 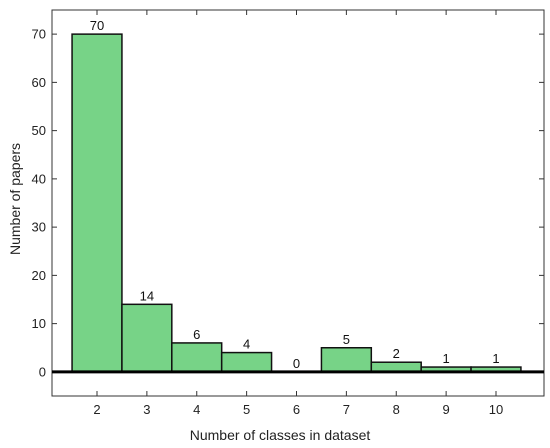 I want to click on y-tick-label: 0, so click(x=42, y=371).